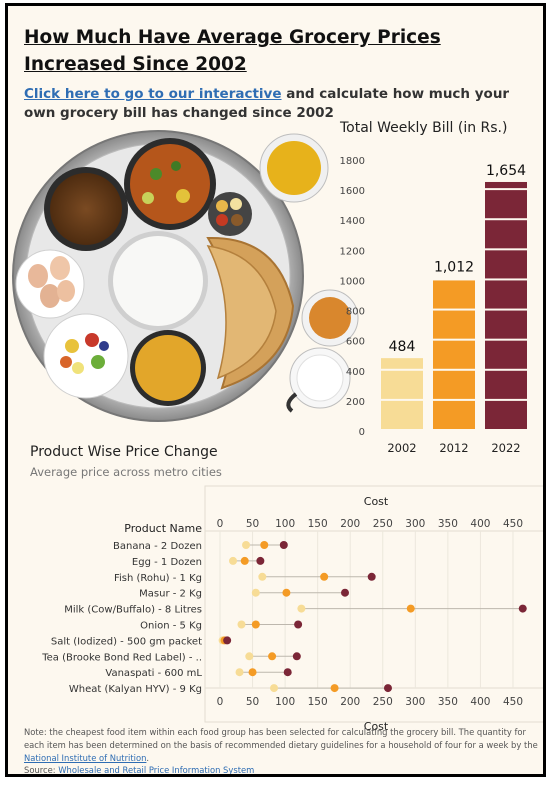 The height and width of the screenshot is (787, 560). Describe the element at coordinates (505, 448) in the screenshot. I see `bar-x-tick-label: 2022` at that location.